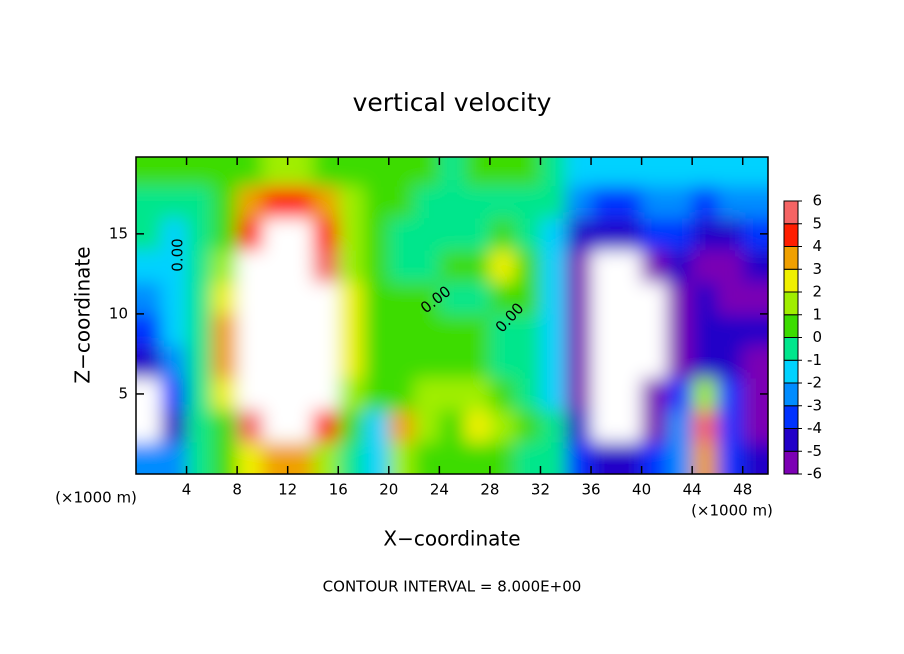 This screenshot has width=904, height=654. What do you see at coordinates (814, 405) in the screenshot?
I see `colorbar-tick-label: -3` at bounding box center [814, 405].